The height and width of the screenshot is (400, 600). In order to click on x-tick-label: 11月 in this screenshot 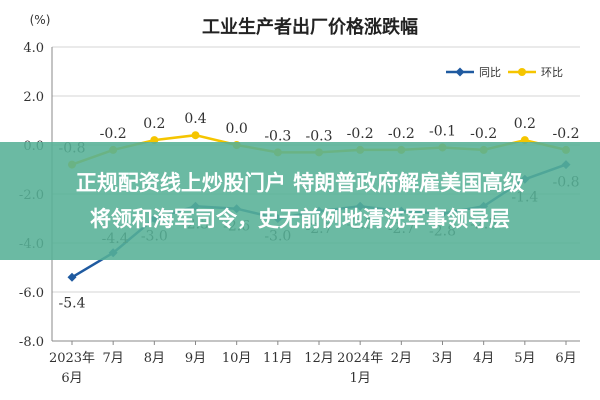, I will do `click(278, 358)`.